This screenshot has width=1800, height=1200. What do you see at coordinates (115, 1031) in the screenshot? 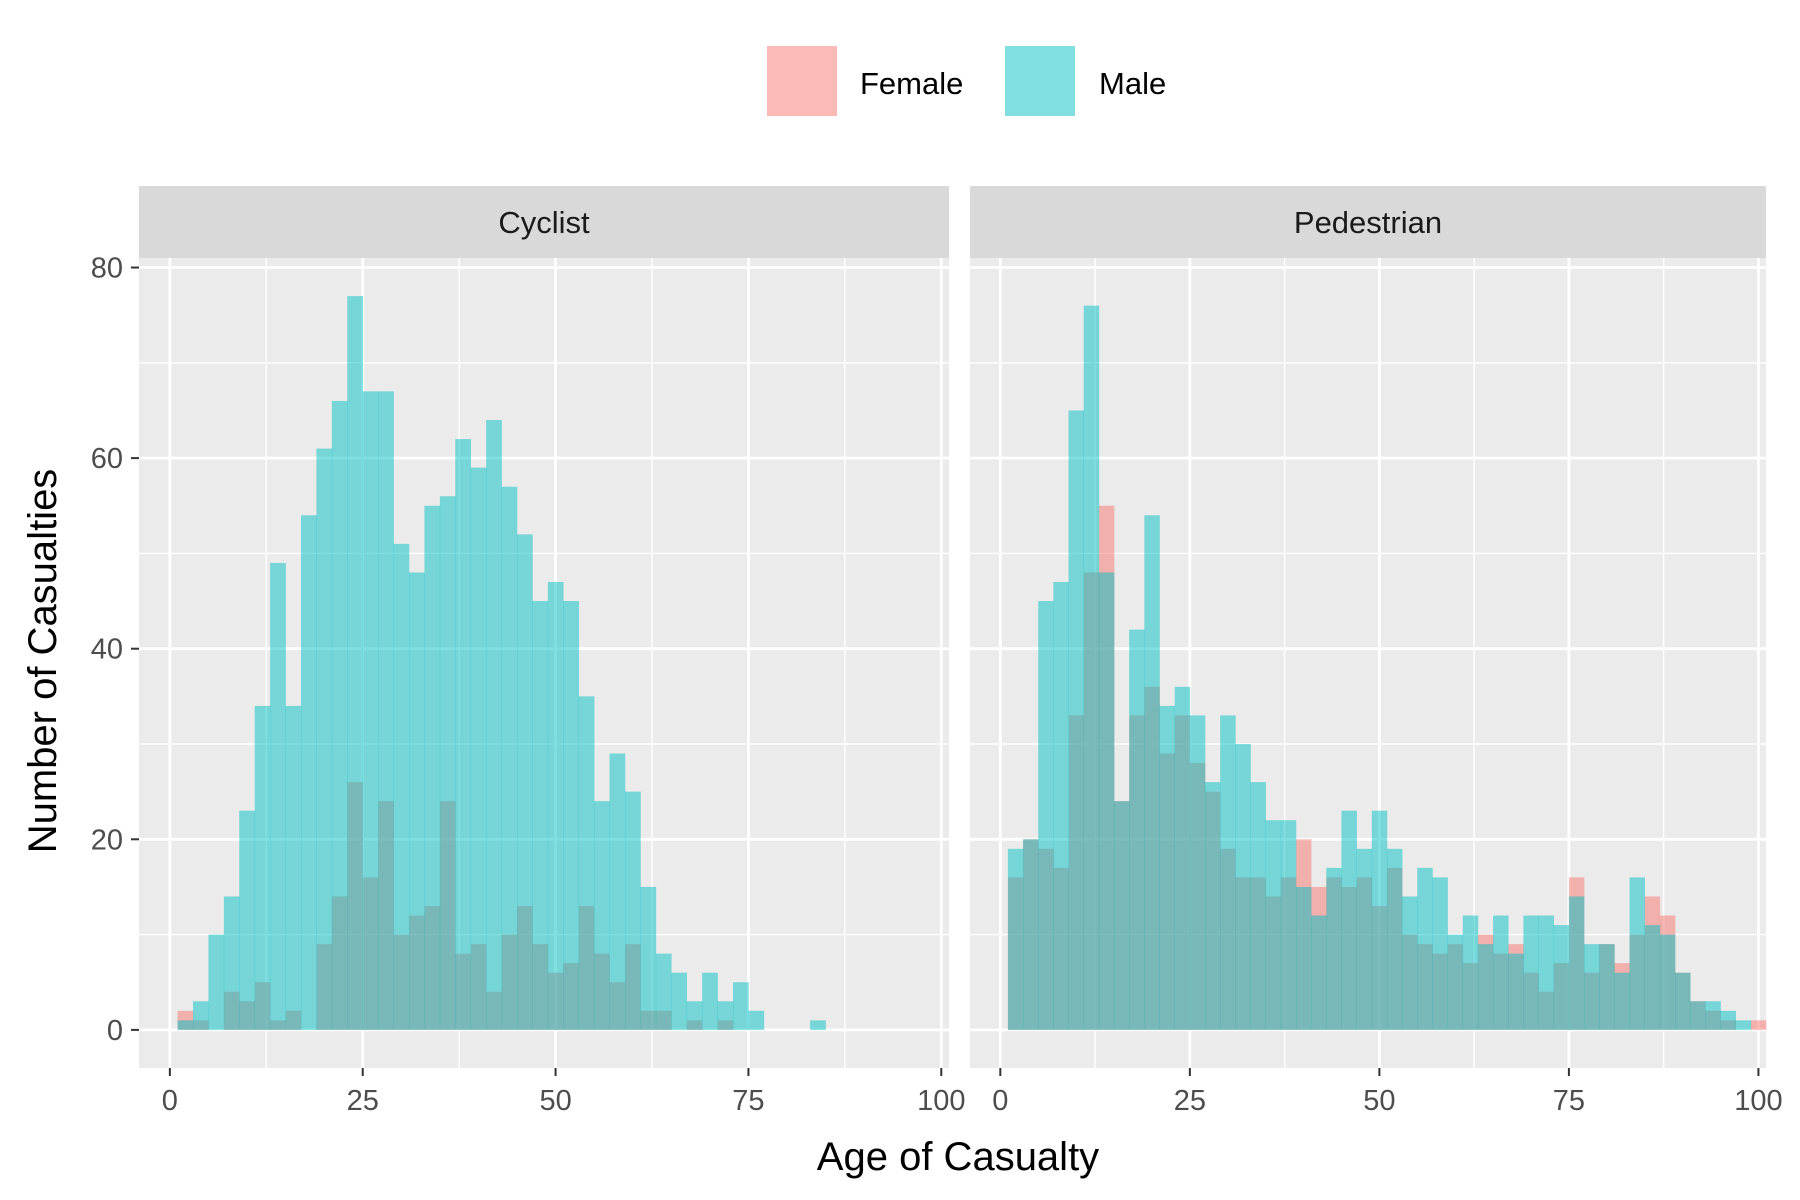
I see `y-tick-label: 0` at bounding box center [115, 1031].